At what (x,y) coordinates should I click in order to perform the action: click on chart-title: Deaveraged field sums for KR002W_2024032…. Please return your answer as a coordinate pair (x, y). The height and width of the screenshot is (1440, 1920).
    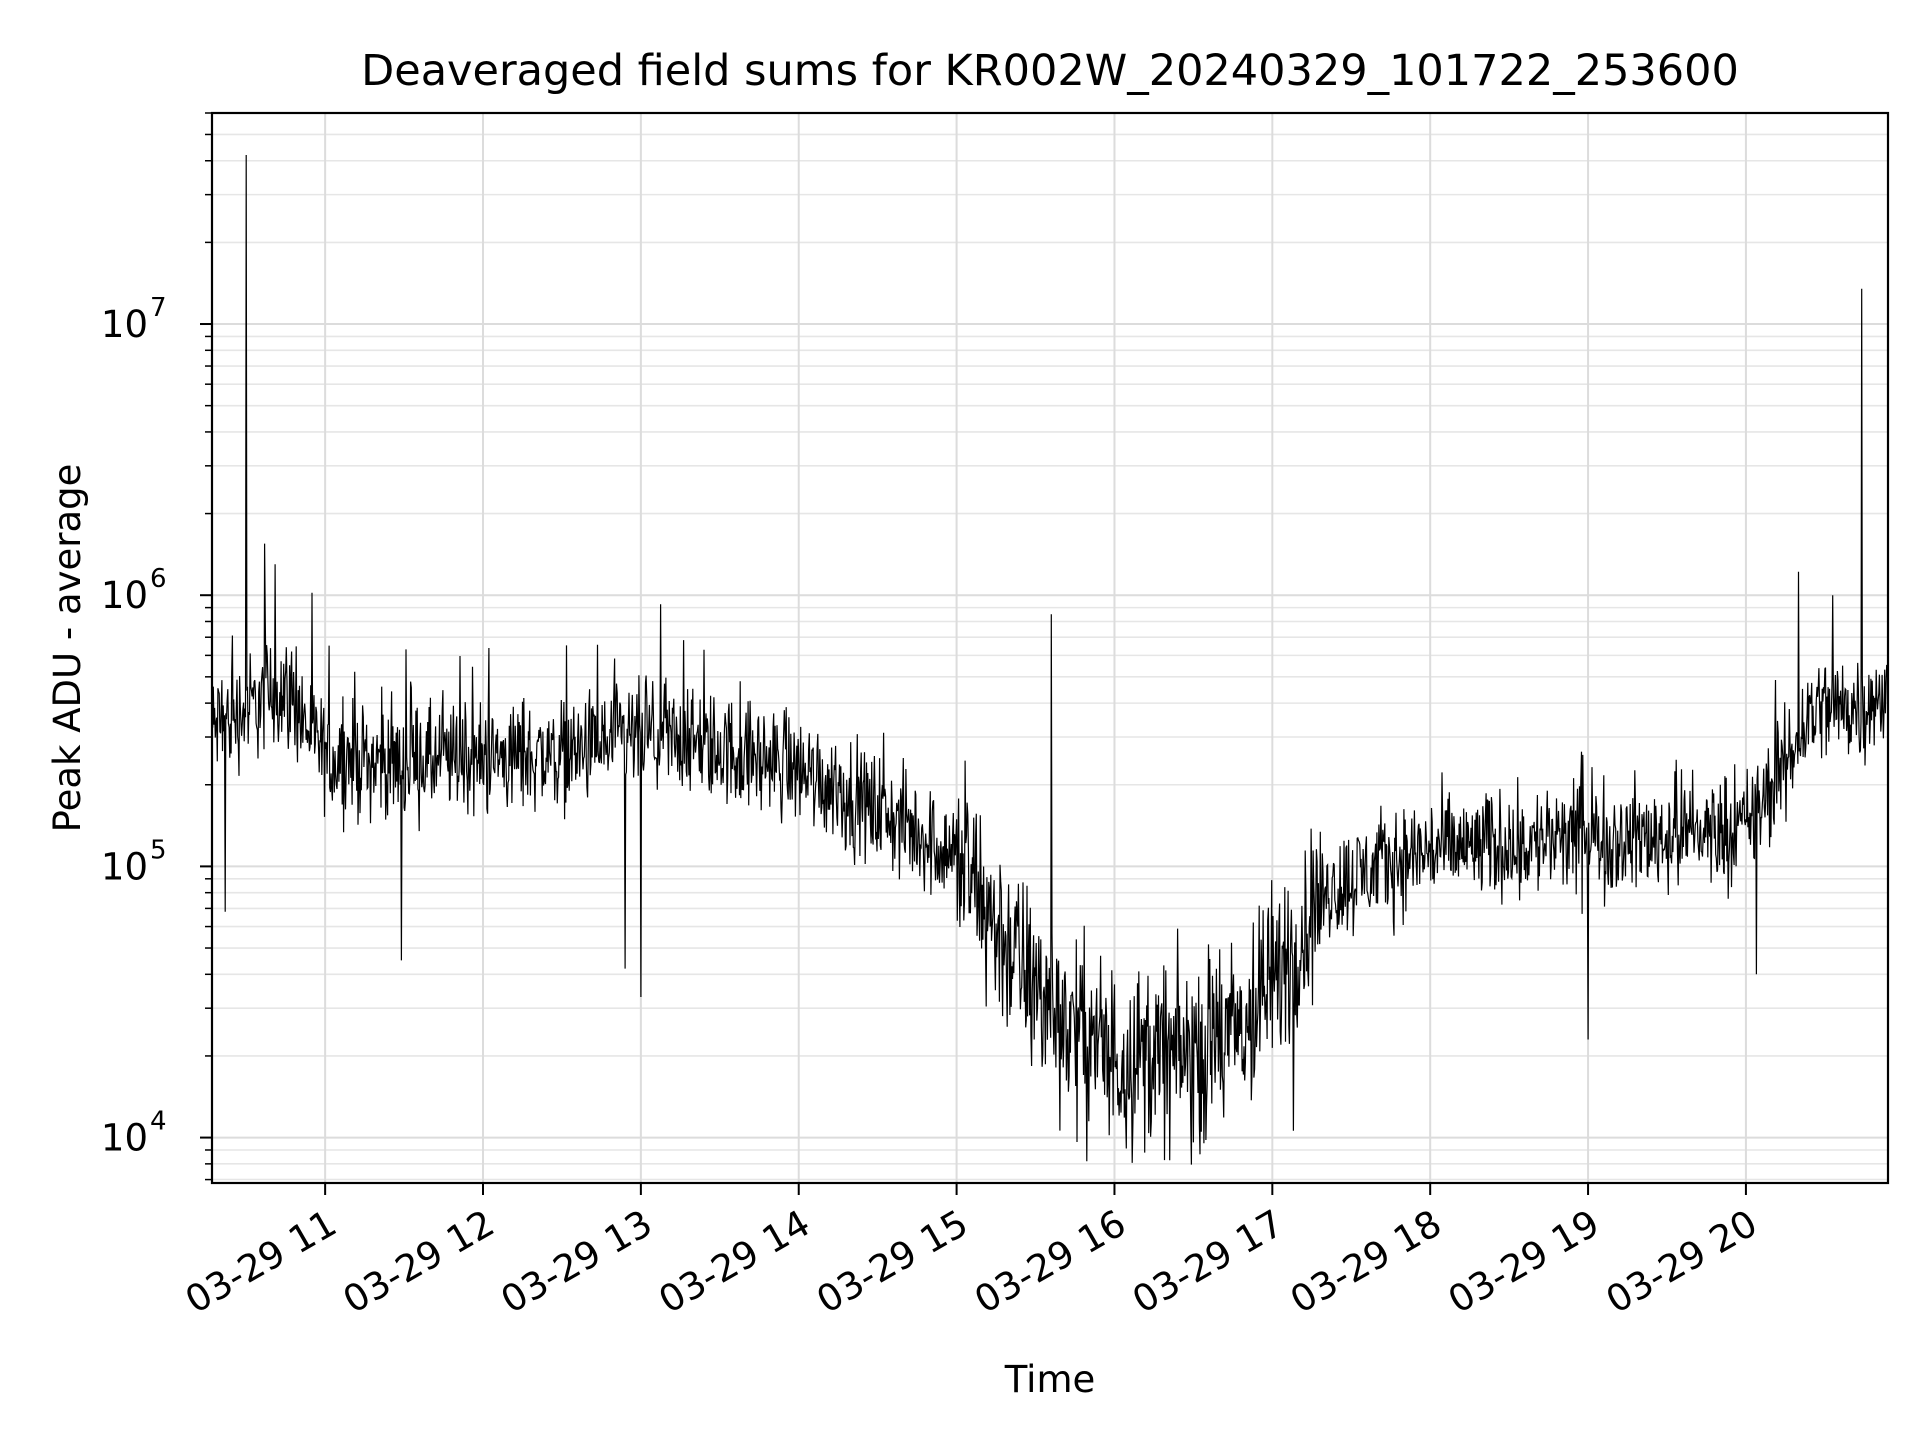
    Looking at the image, I should click on (1050, 71).